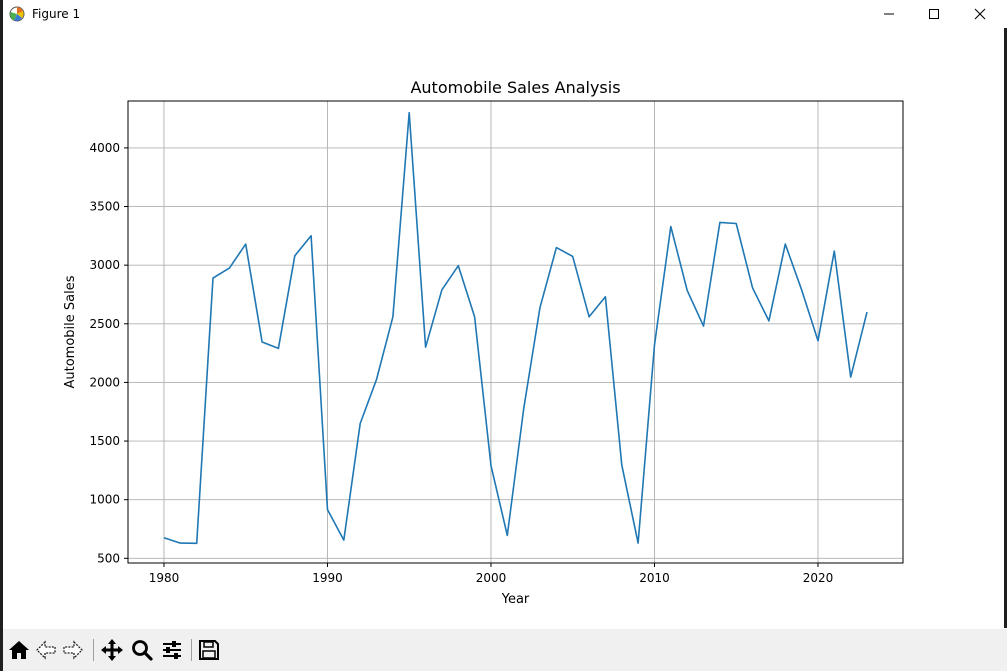  What do you see at coordinates (818, 578) in the screenshot?
I see `x-tick-label: 2020` at bounding box center [818, 578].